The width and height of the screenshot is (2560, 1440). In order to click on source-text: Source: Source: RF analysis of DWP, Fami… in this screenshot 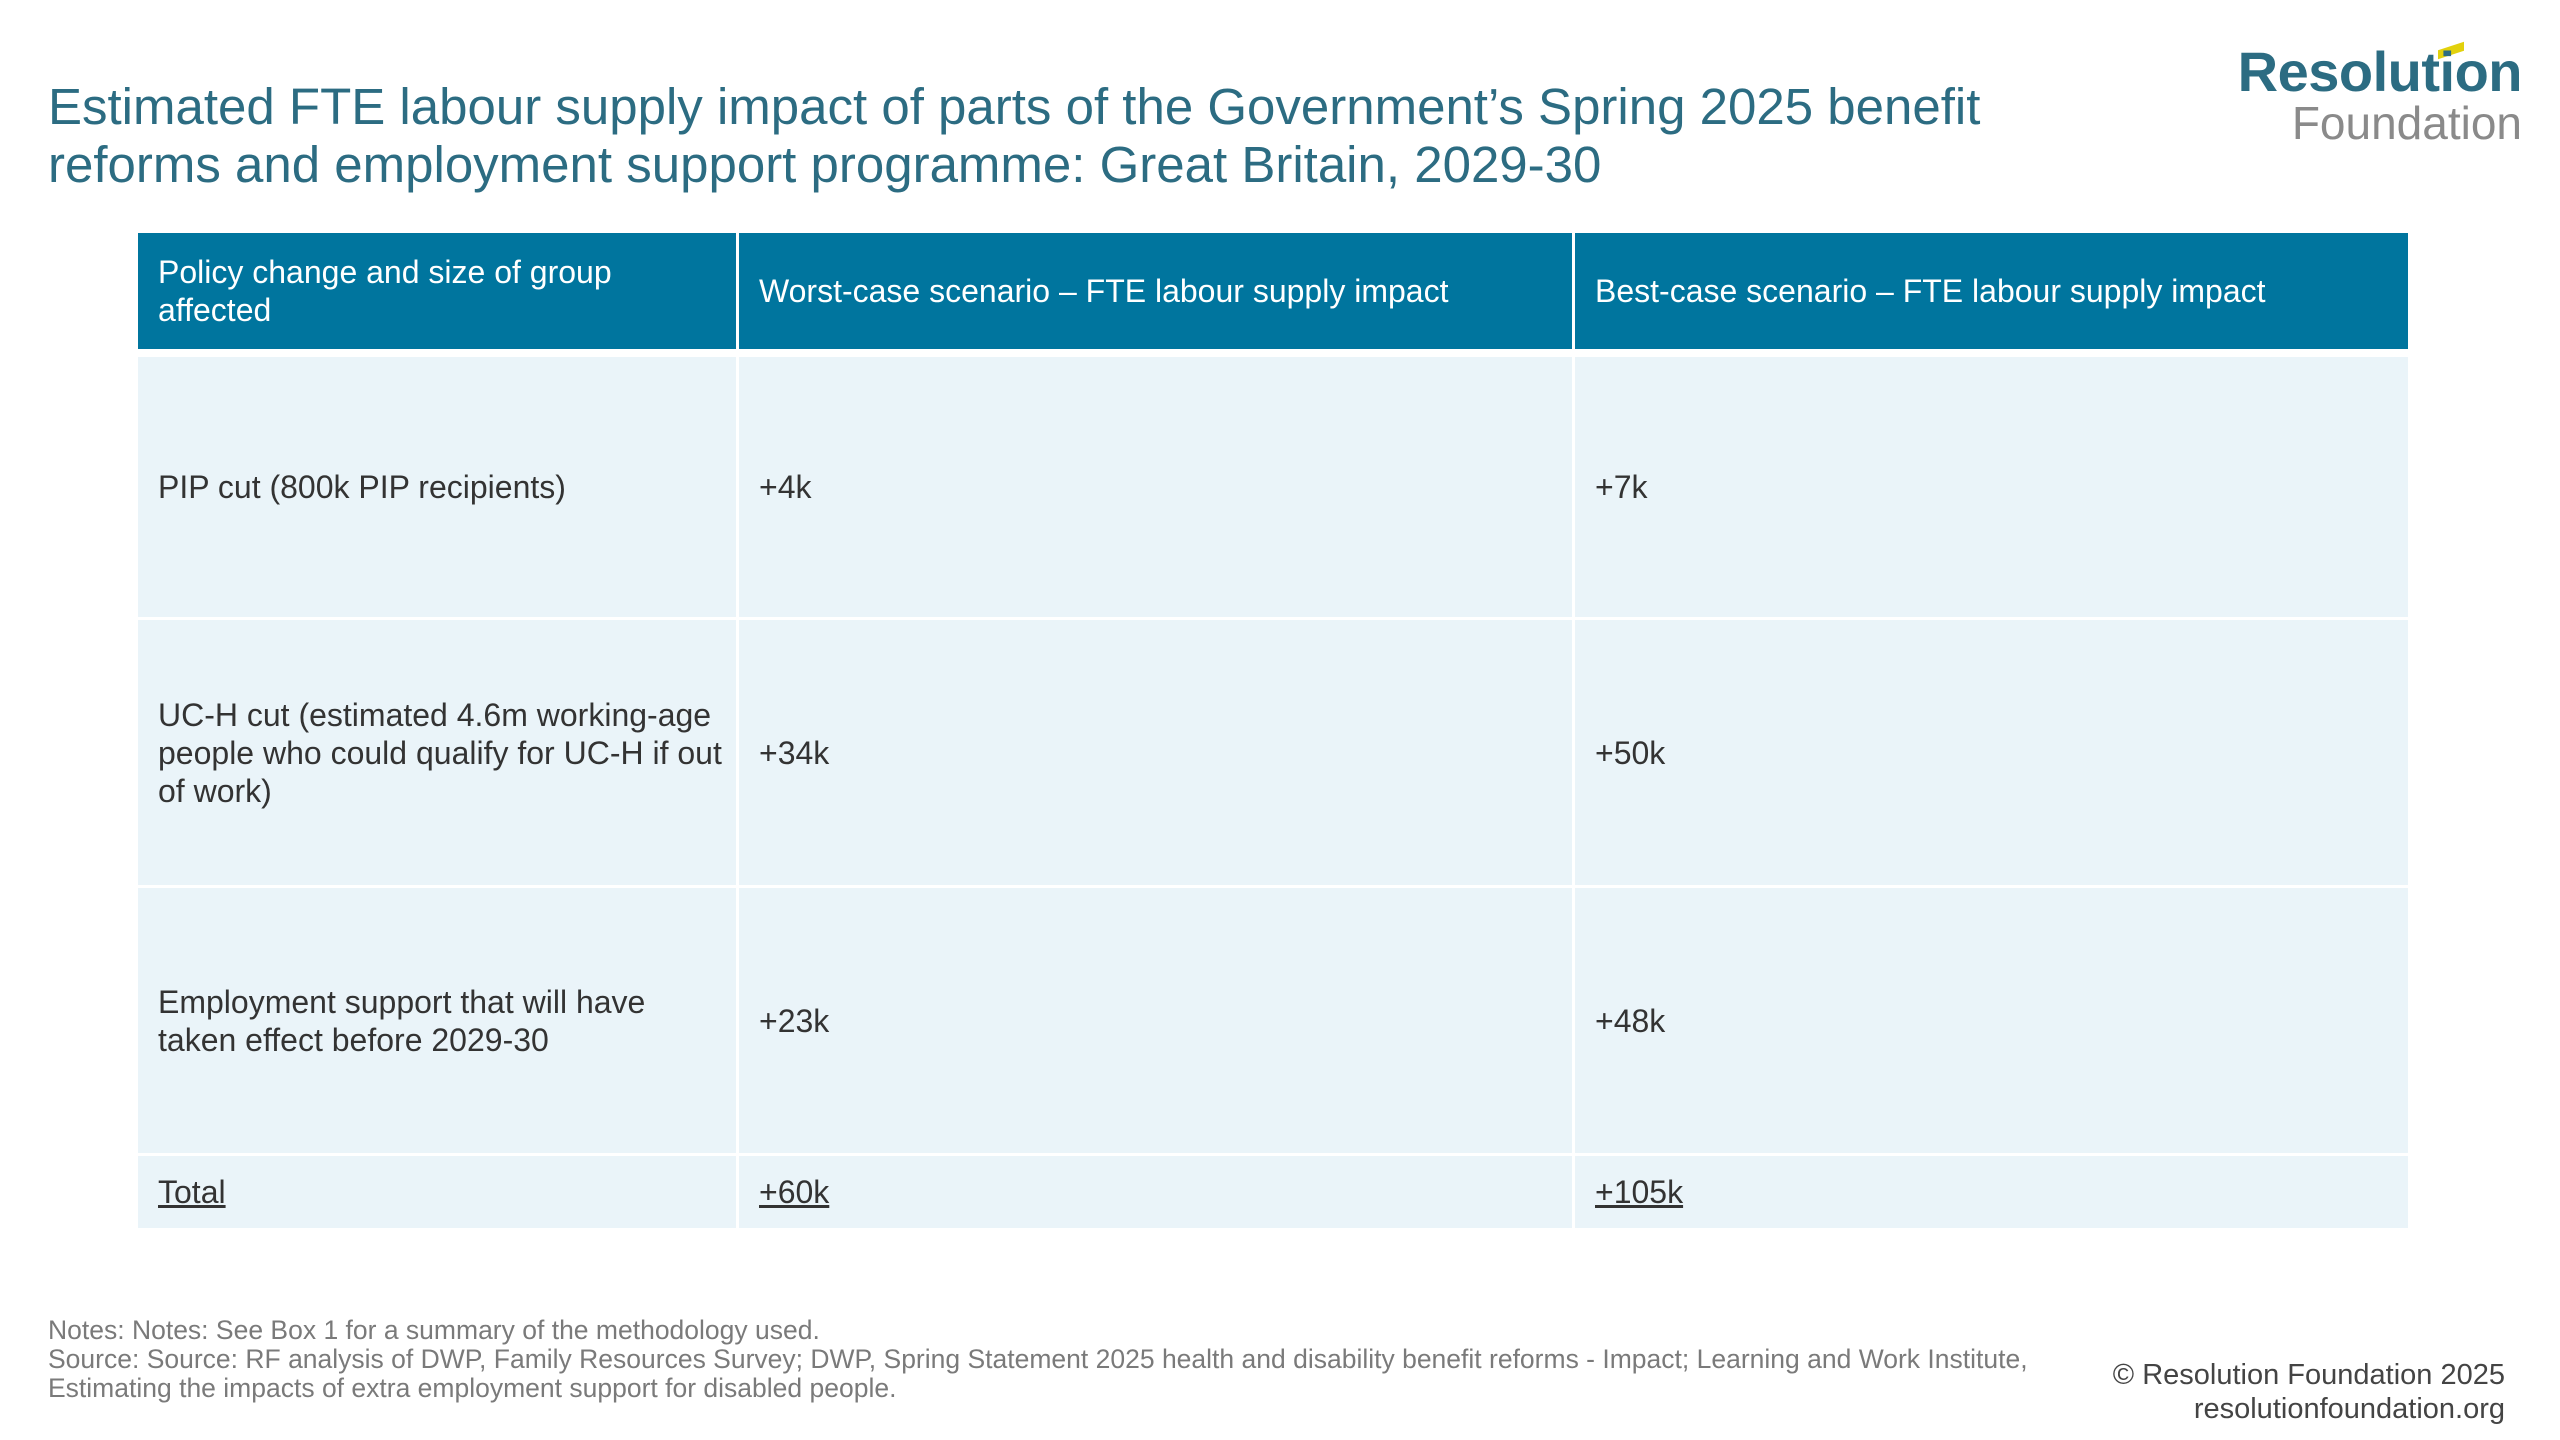, I will do `click(1038, 1373)`.